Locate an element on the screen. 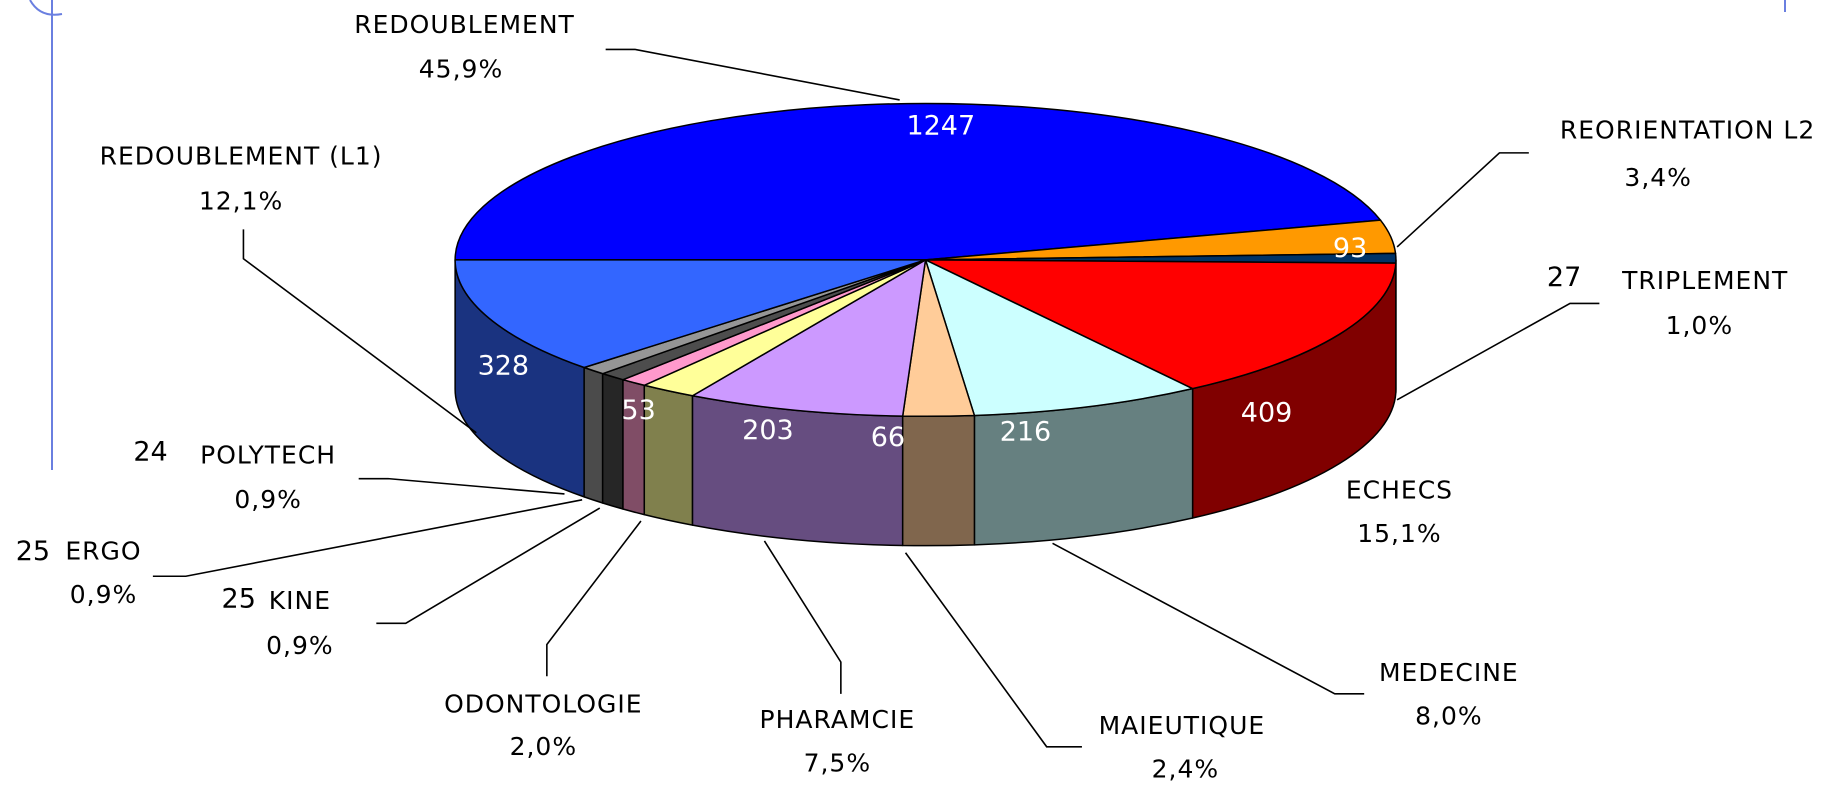  slice-label: MEDECINE is located at coordinates (1449, 672).